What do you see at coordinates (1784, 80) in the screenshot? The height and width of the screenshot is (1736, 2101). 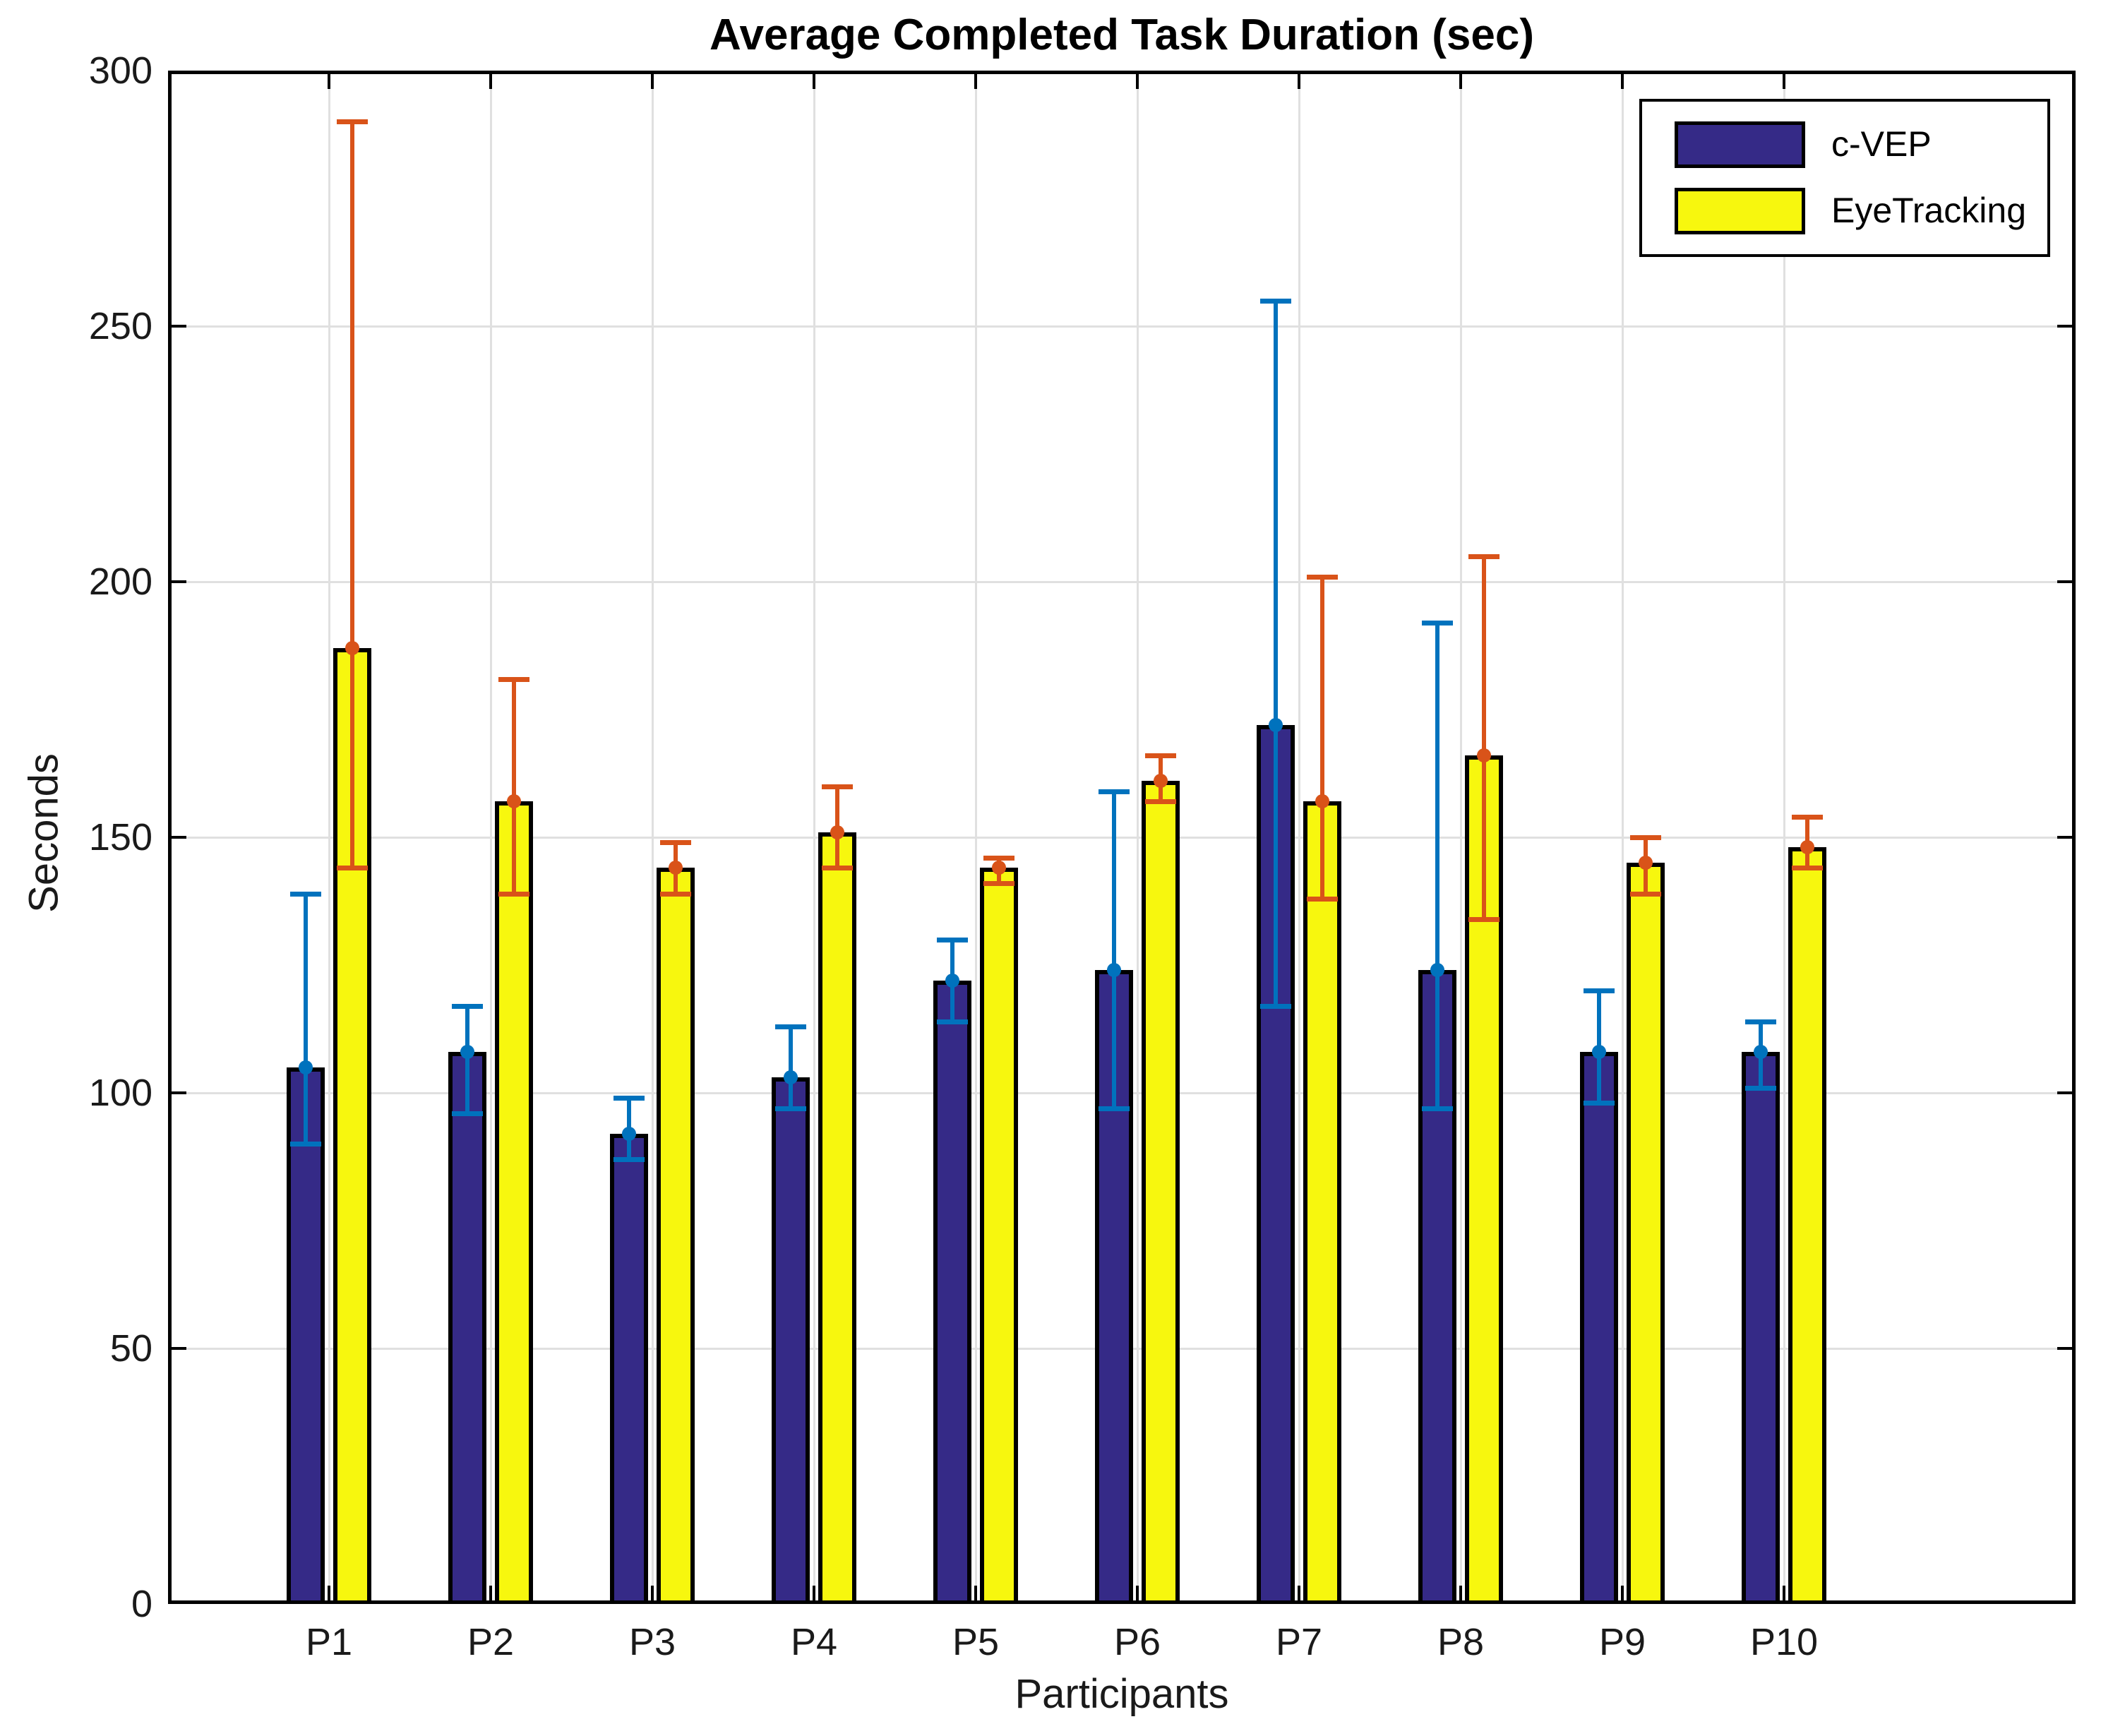 I see `x-tick-mark-top-P10` at bounding box center [1784, 80].